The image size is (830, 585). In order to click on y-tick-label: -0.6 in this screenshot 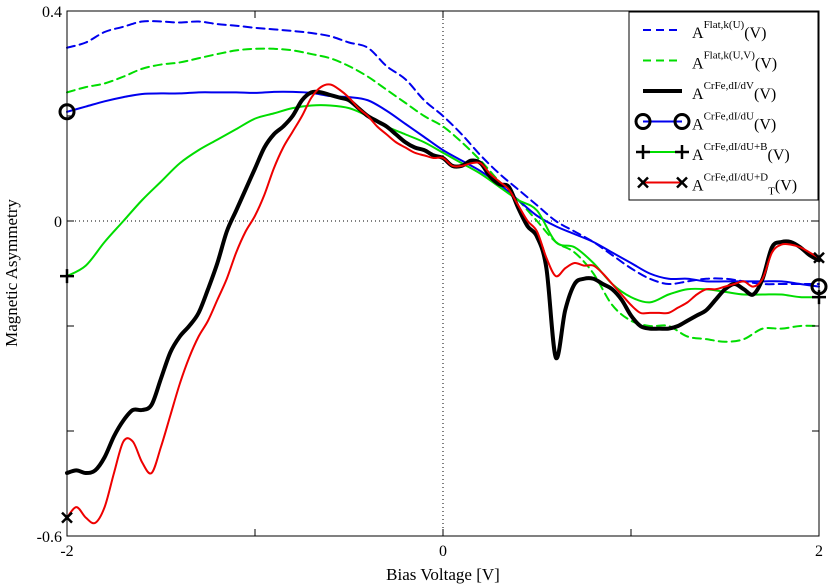, I will do `click(49, 537)`.